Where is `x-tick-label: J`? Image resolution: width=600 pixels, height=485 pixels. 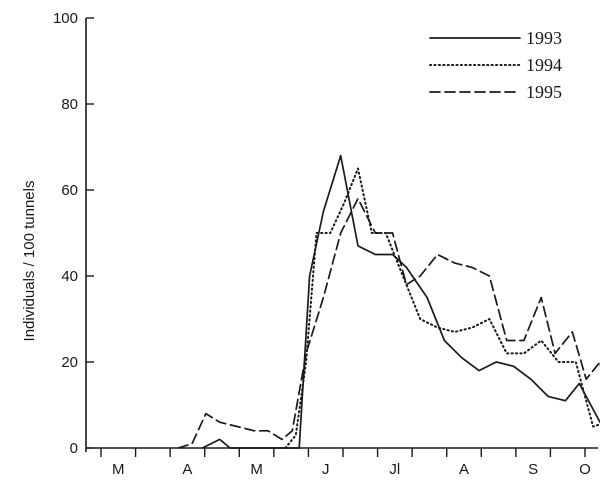
x-tick-label: J is located at coordinates (326, 469).